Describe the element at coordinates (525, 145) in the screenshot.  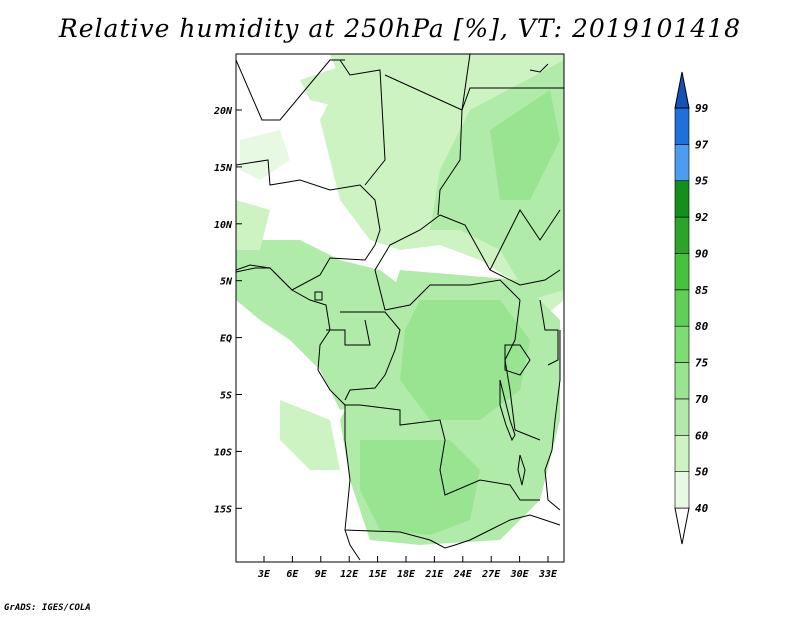
I see `humidity-region-east-core` at that location.